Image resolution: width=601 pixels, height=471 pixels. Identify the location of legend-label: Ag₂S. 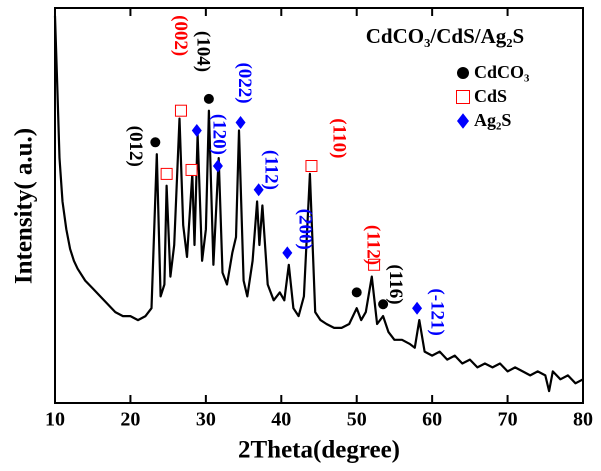
(492, 120).